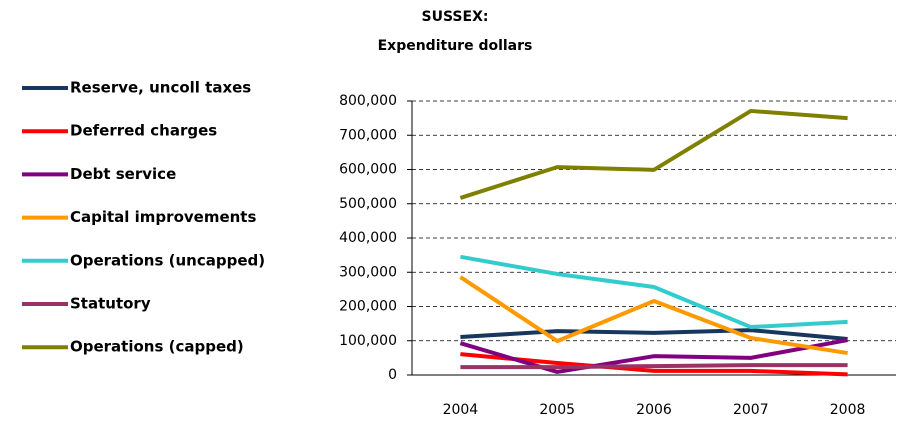  What do you see at coordinates (143, 131) in the screenshot?
I see `legend-label: Deferred charges` at bounding box center [143, 131].